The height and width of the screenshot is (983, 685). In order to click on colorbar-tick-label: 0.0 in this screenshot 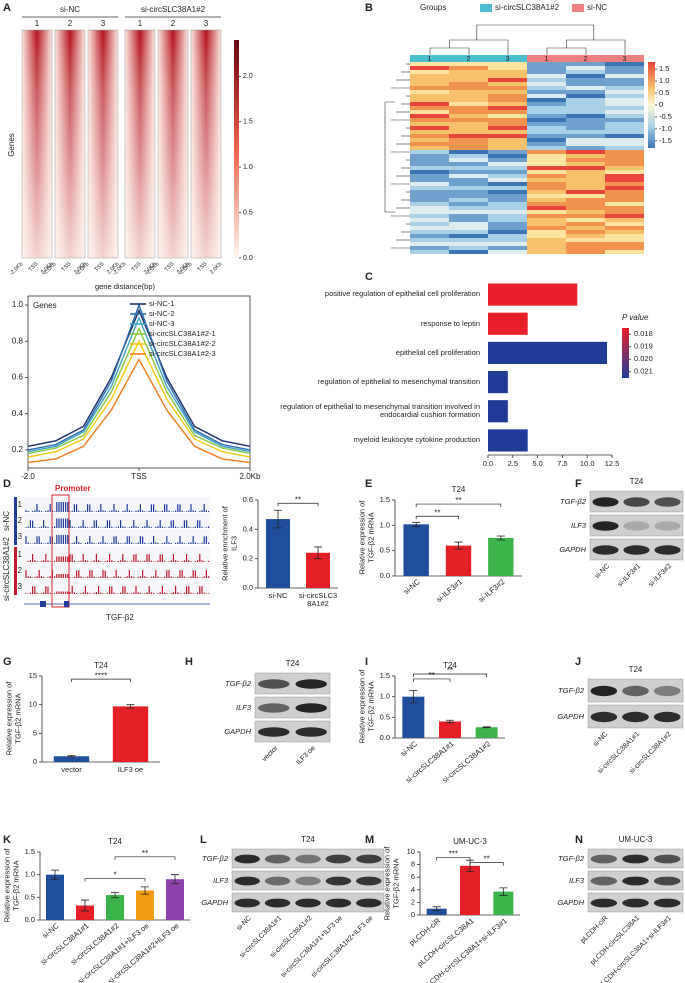, I will do `click(248, 258)`.